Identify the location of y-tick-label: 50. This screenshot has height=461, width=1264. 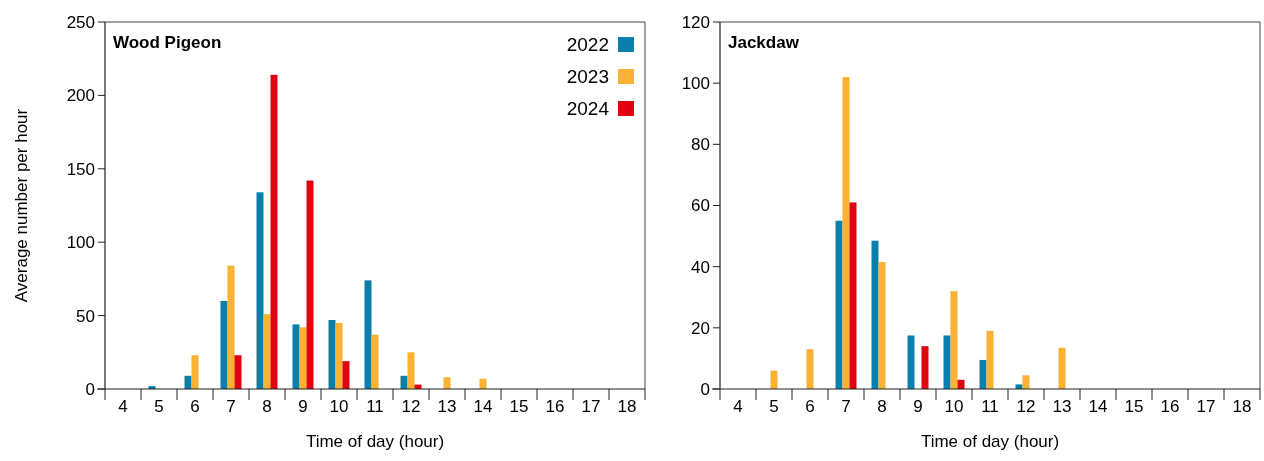
(85, 316).